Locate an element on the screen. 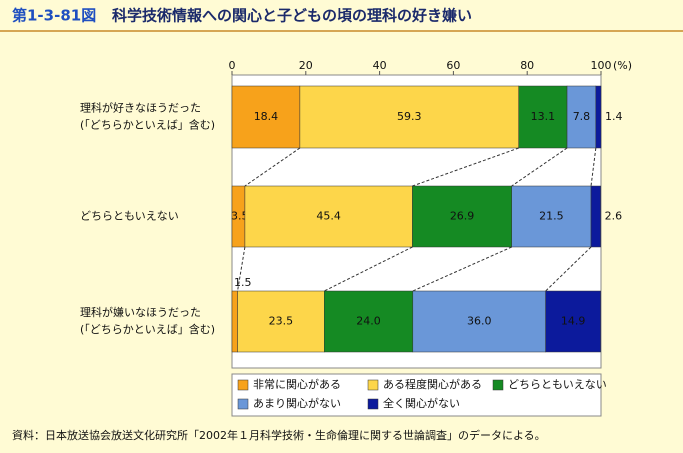 This screenshot has width=683, height=453. chart-title: 科学技術情報への関心と子どもの頃の理科の好き嫌い is located at coordinates (292, 16).